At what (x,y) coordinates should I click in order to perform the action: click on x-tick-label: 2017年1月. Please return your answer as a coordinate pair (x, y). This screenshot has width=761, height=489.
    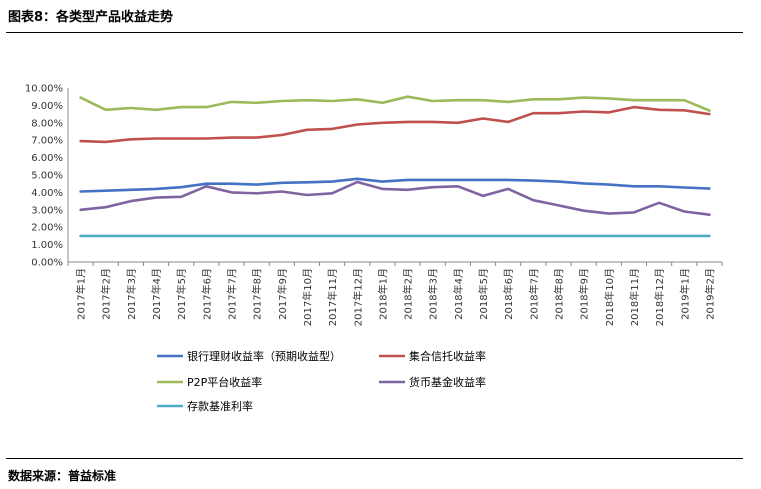
    Looking at the image, I should click on (81, 294).